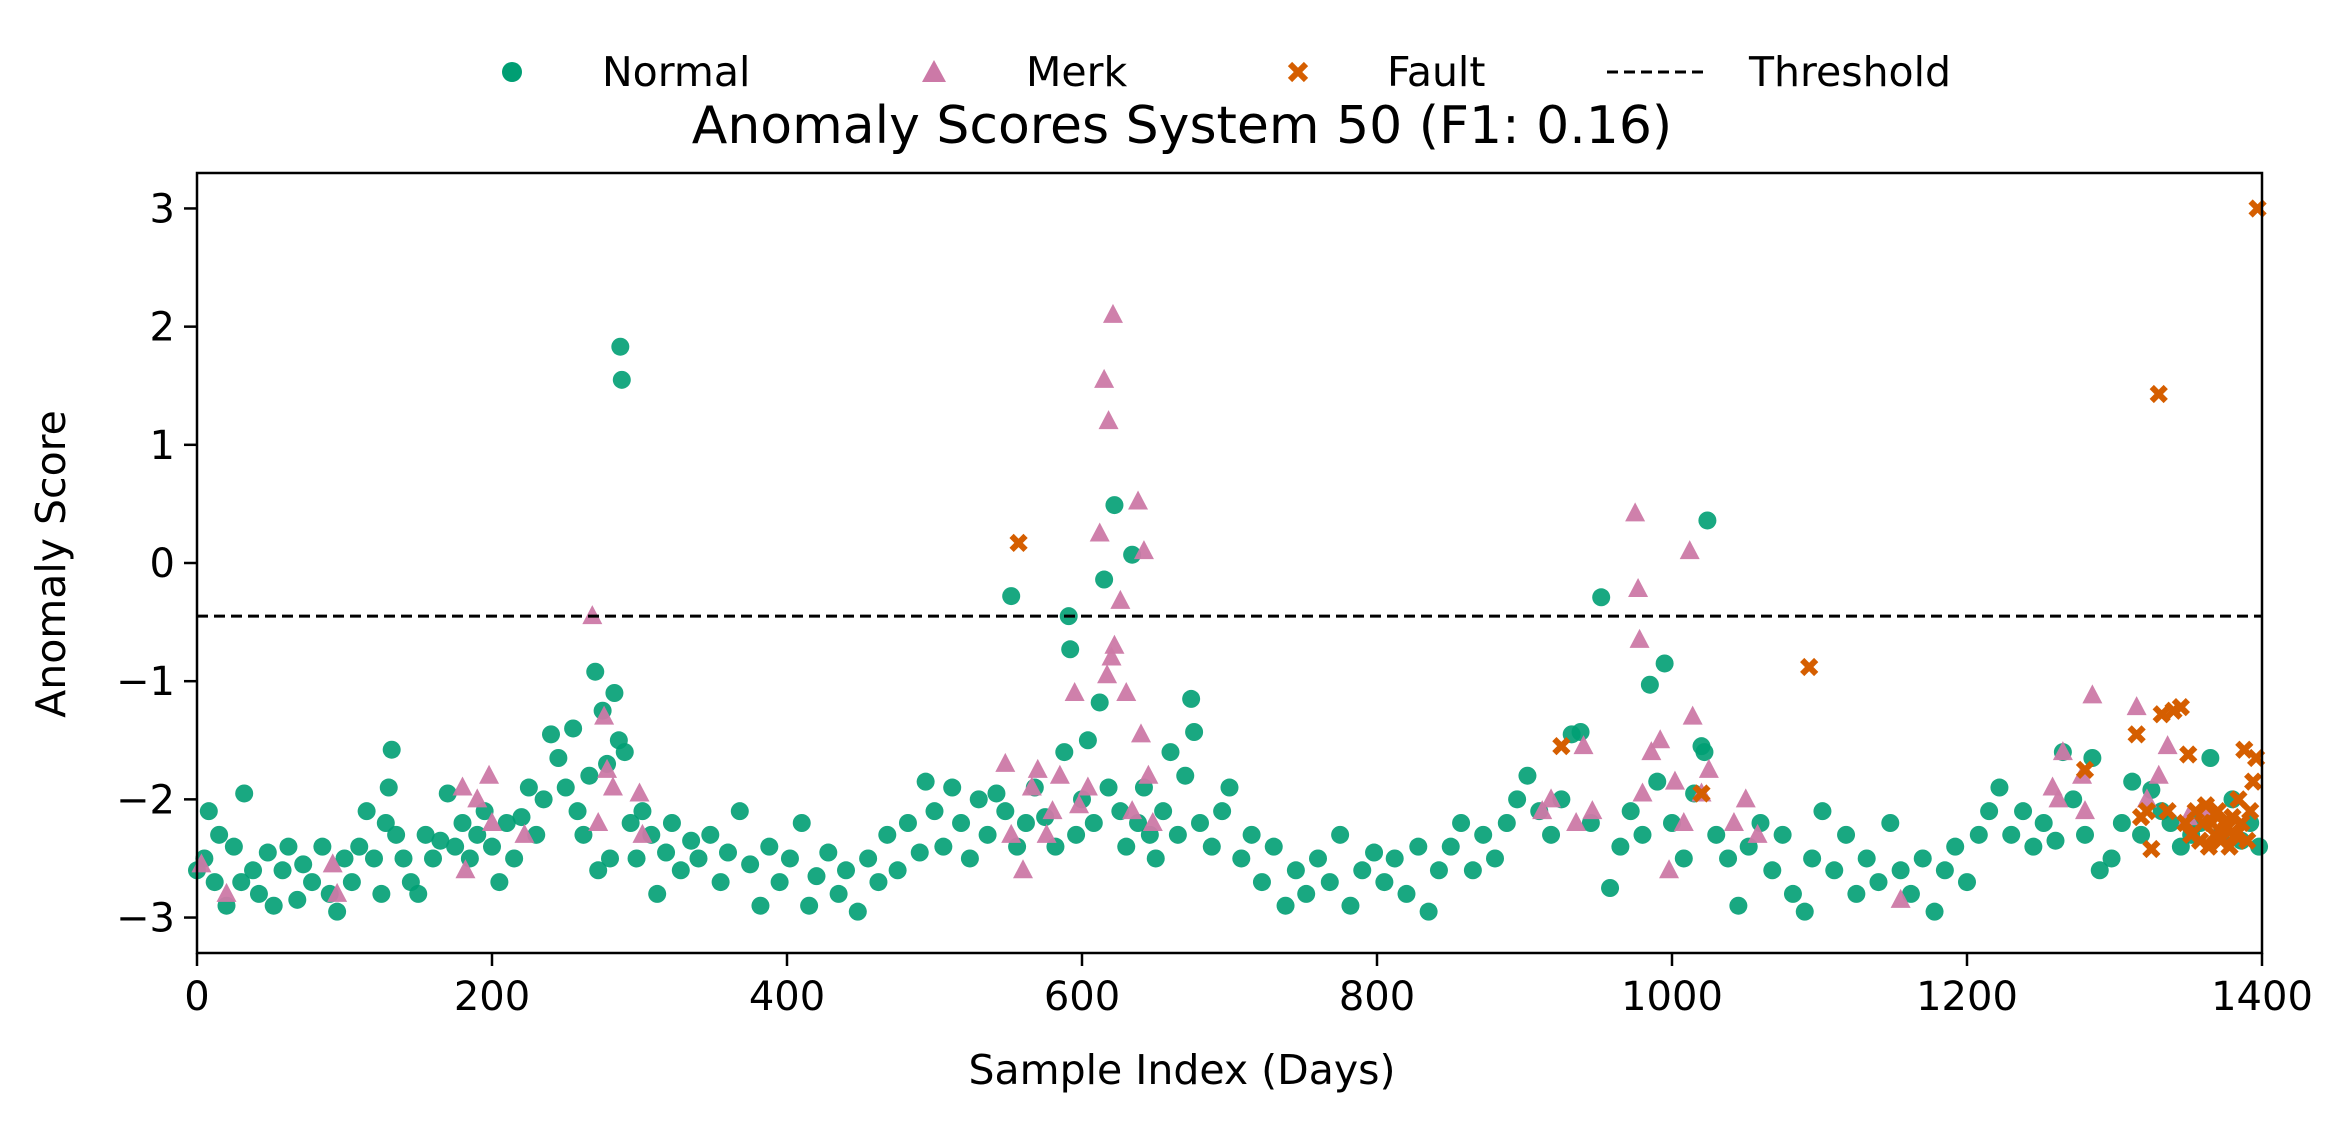 This screenshot has width=2346, height=1123. Describe the element at coordinates (1248, 997) in the screenshot. I see `x-axis-ticks: 0 200 400 600 800 1000 1200 1400` at that location.